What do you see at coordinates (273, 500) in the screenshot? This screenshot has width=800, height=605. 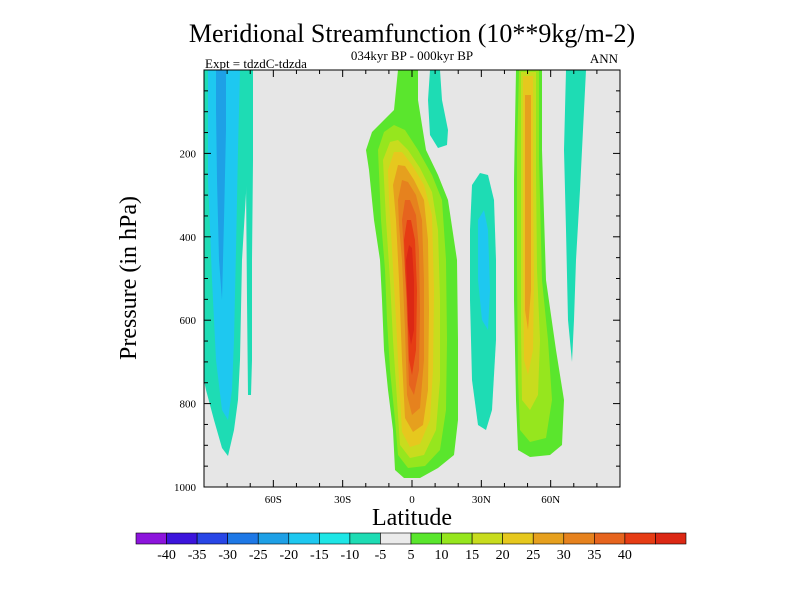 I see `x-tick-label: 60S` at bounding box center [273, 500].